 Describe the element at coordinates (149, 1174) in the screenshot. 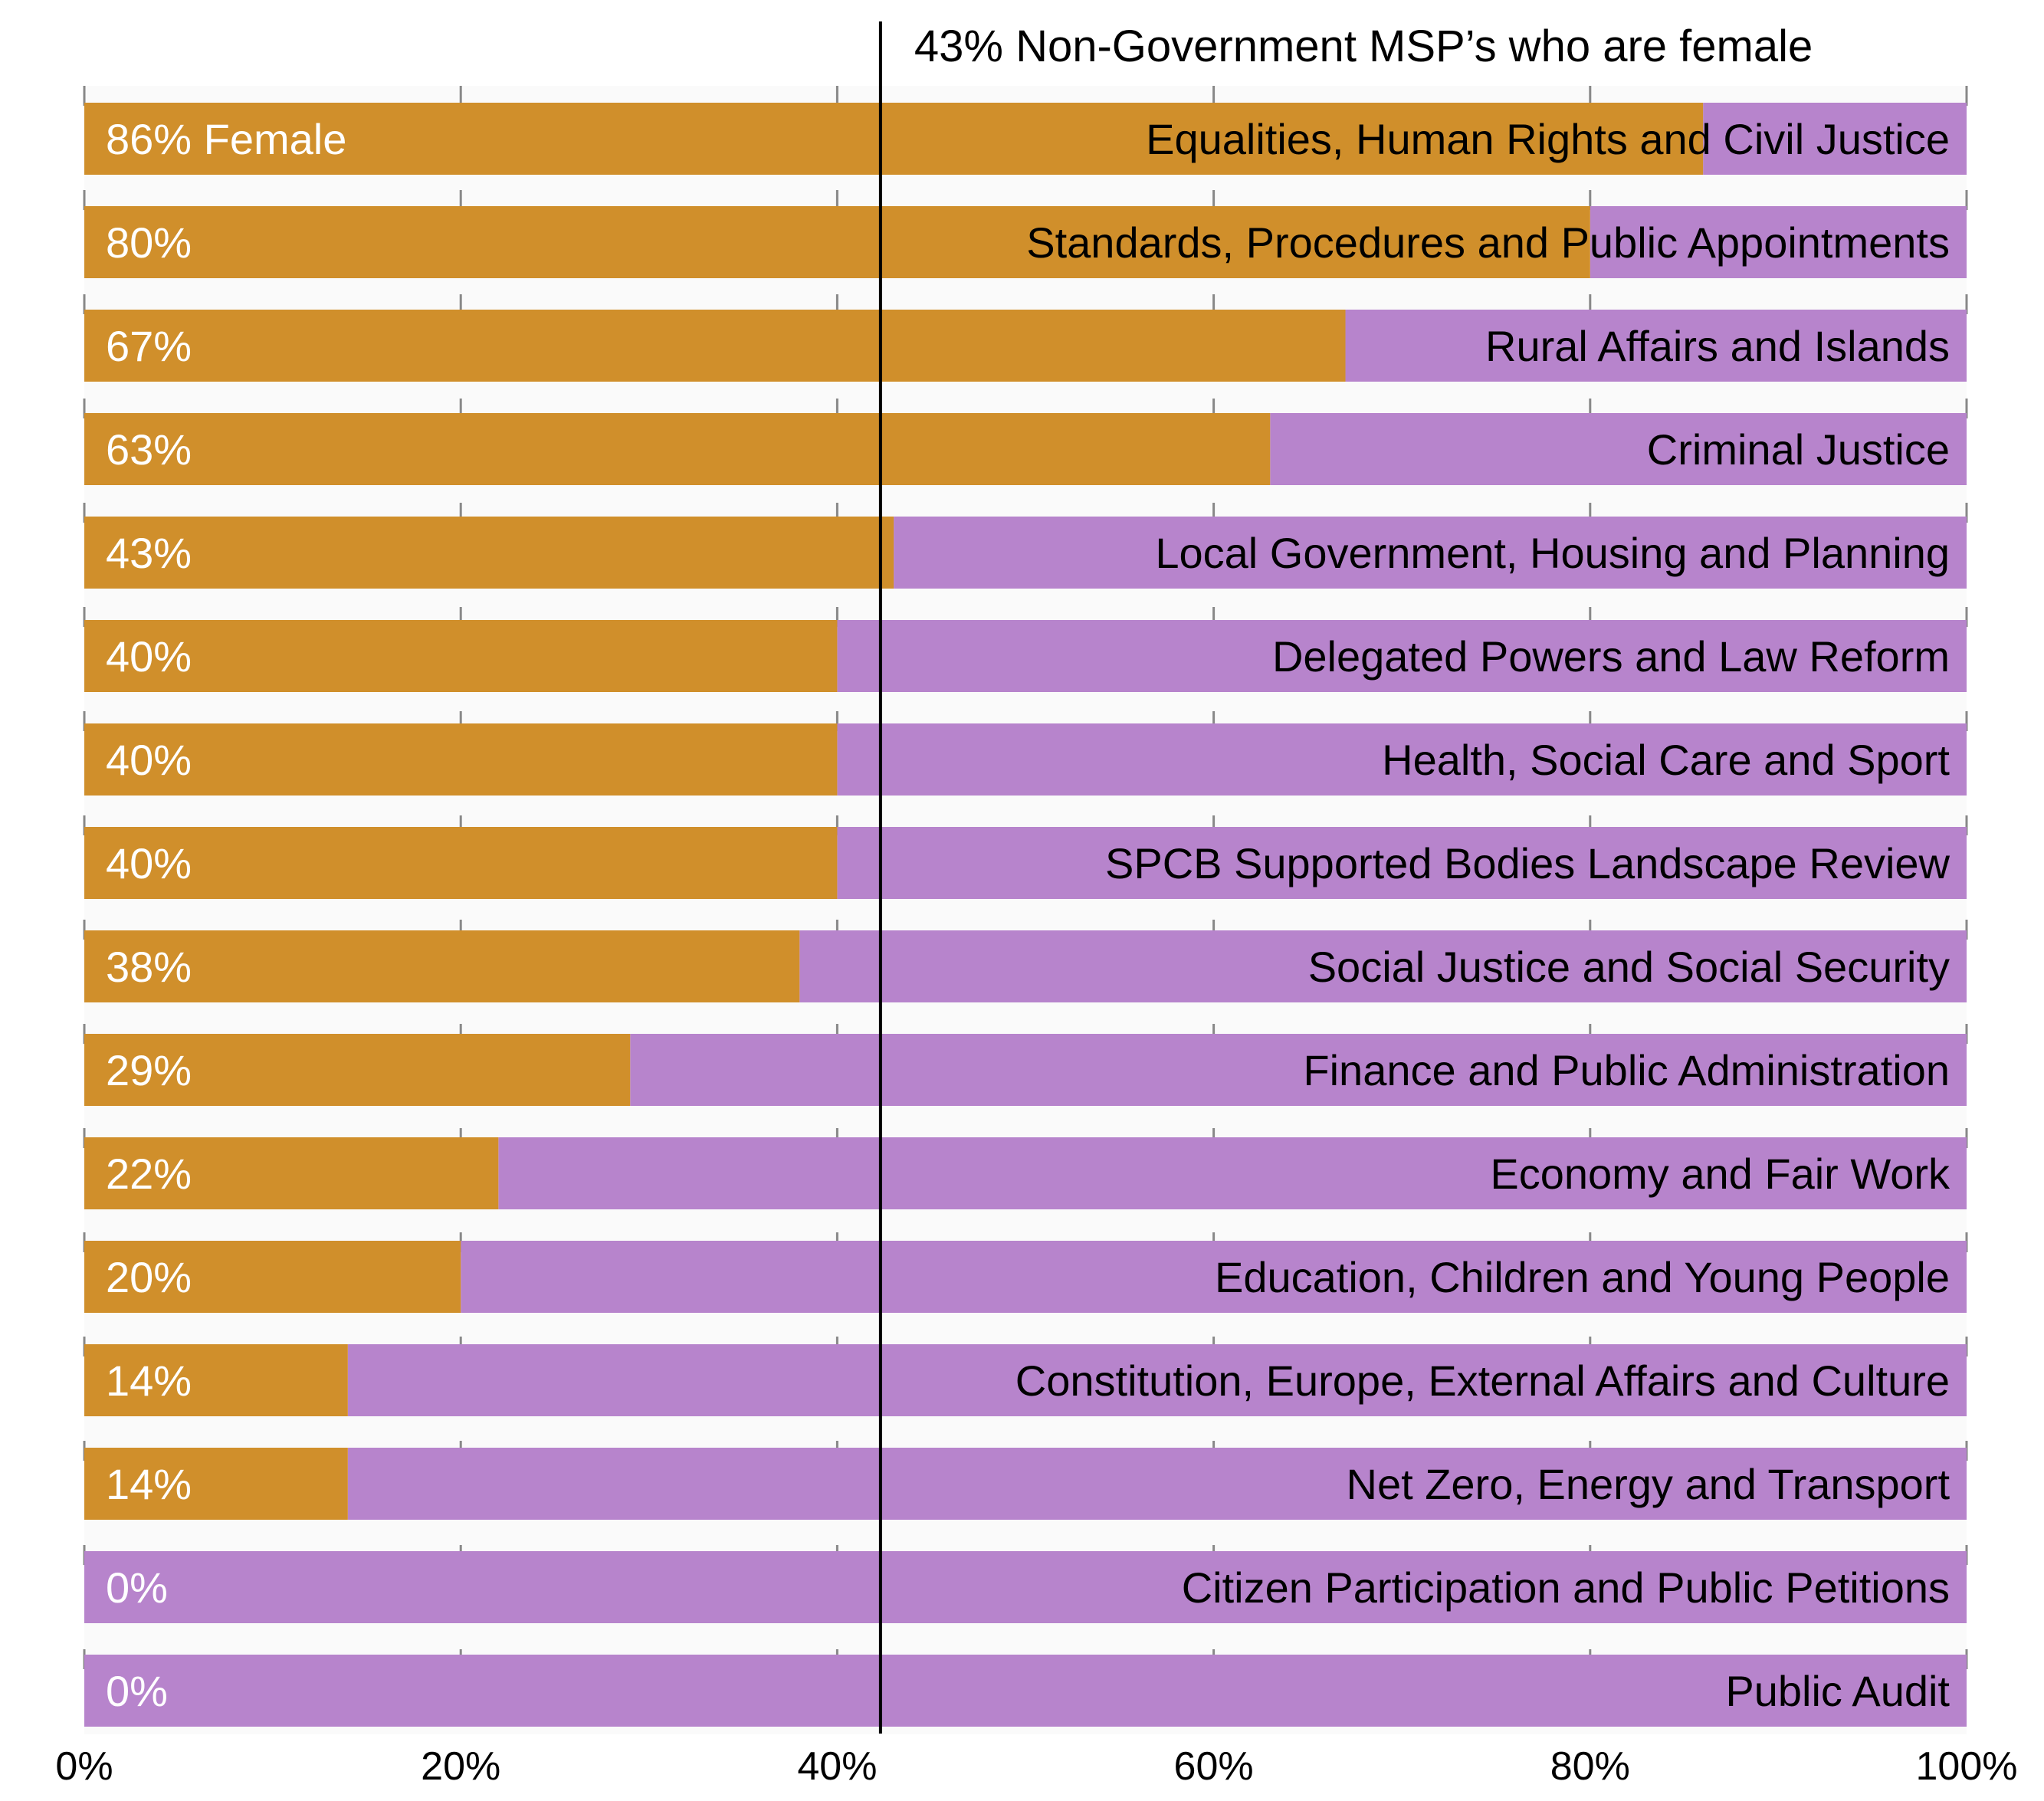

I see `data-label: 22%` at that location.